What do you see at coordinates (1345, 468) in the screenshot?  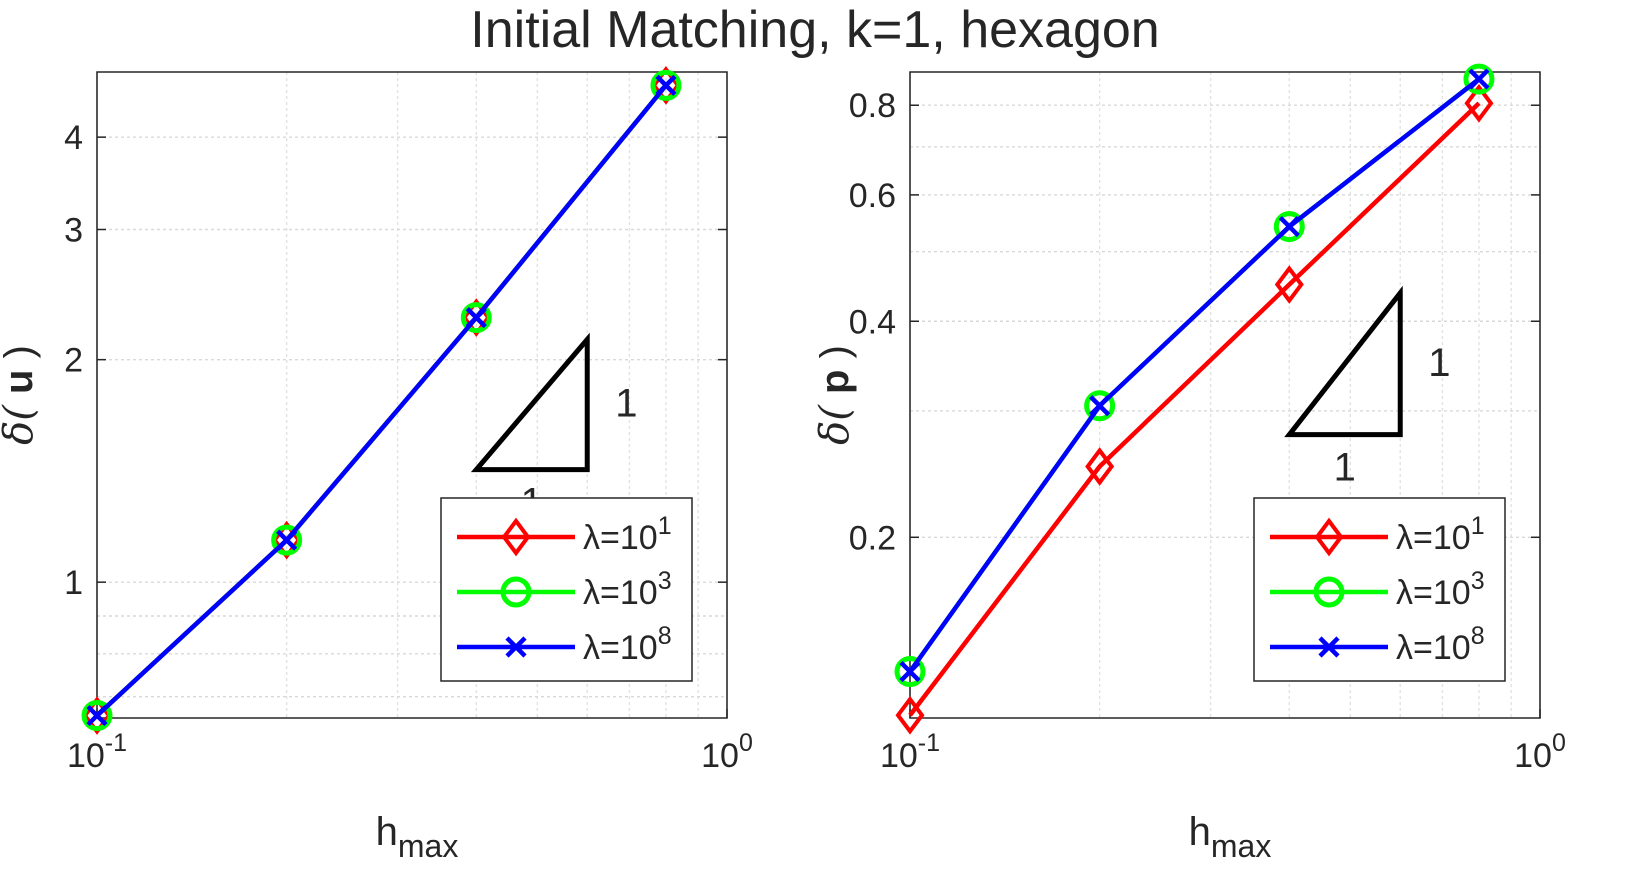 I see `slope-run-label: 1` at bounding box center [1345, 468].